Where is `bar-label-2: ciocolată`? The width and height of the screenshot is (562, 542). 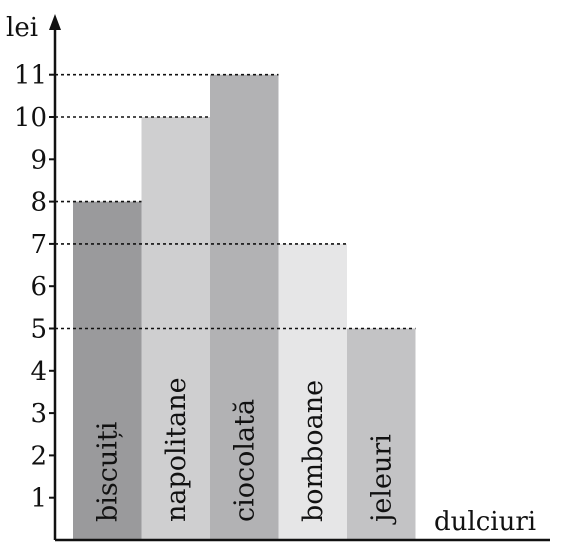
bar-label-2: ciocolată is located at coordinates (244, 460).